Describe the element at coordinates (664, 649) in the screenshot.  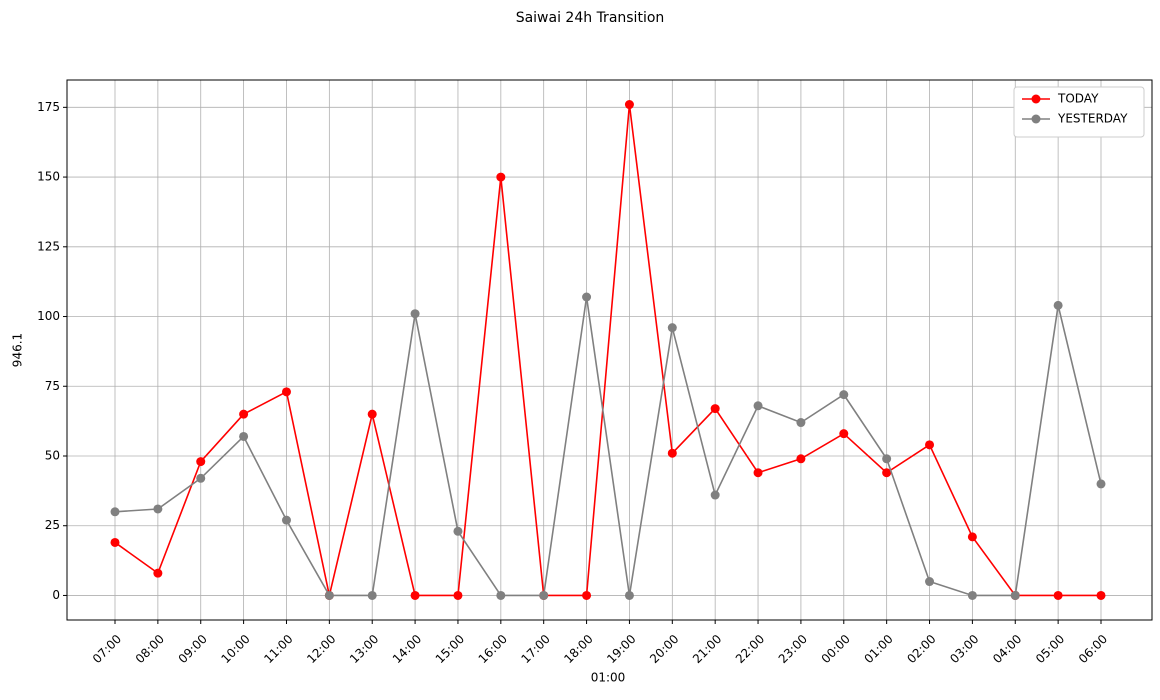
I see `x-tick-label: 20:00` at that location.